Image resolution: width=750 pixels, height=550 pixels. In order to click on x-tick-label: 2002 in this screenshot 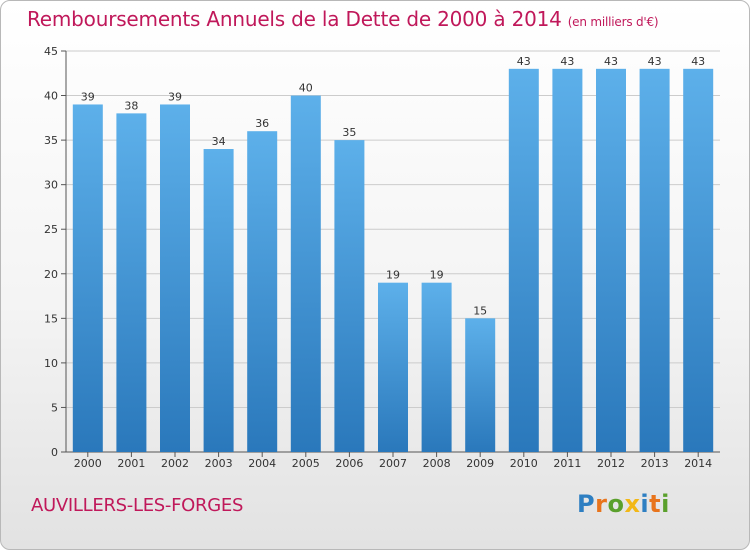, I will do `click(175, 463)`.